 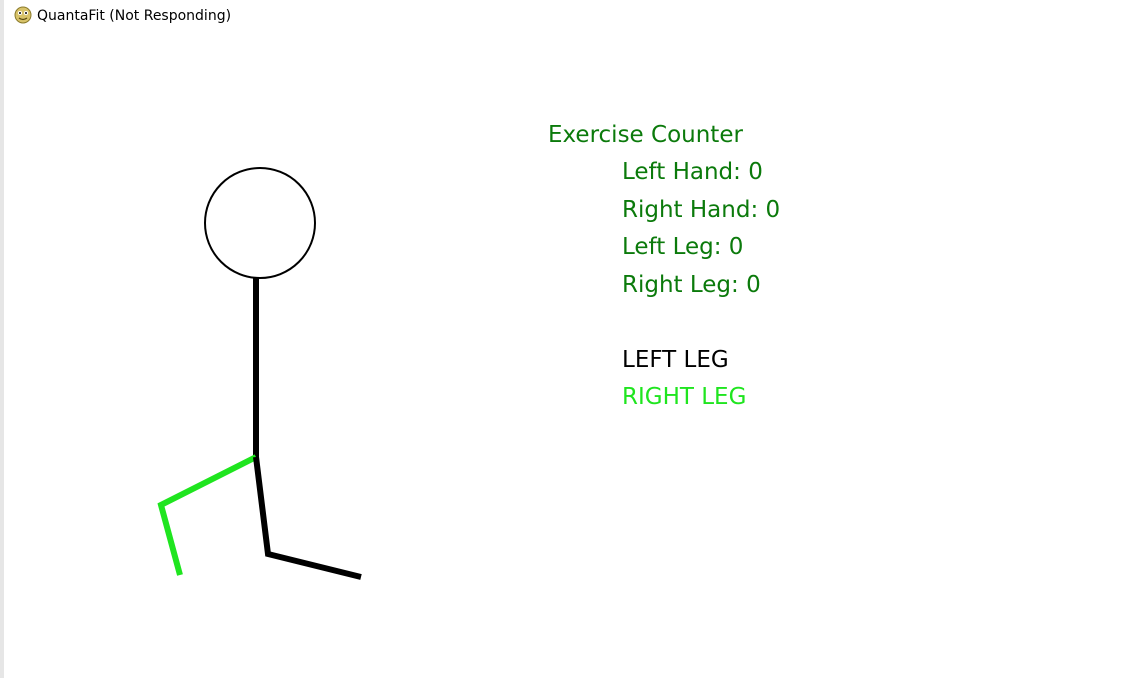 What do you see at coordinates (565, 17) in the screenshot?
I see `title-bar: QuantaFit (Not Responding)` at bounding box center [565, 17].